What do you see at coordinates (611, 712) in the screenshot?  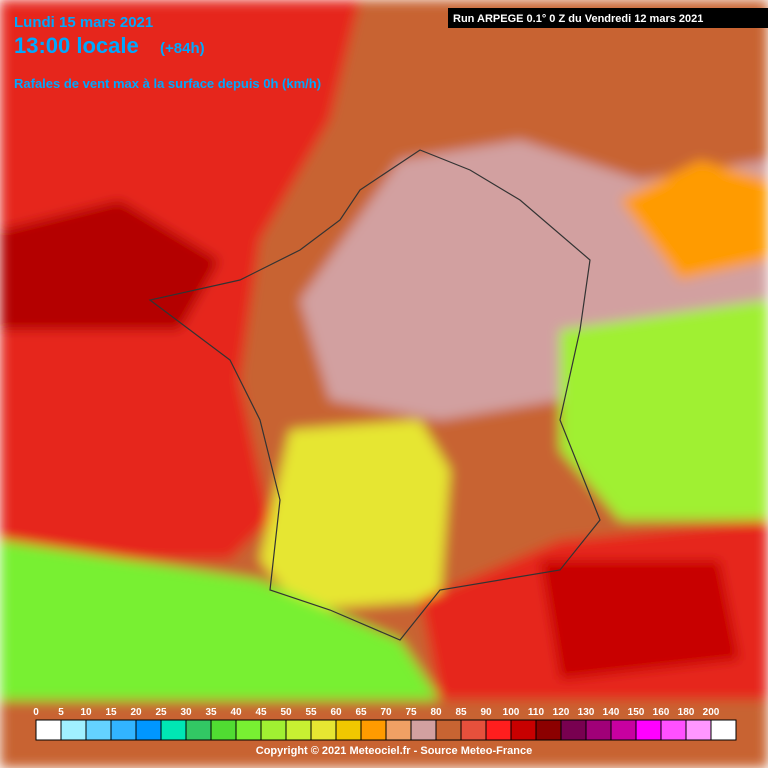 I see `legend-label: 140` at bounding box center [611, 712].